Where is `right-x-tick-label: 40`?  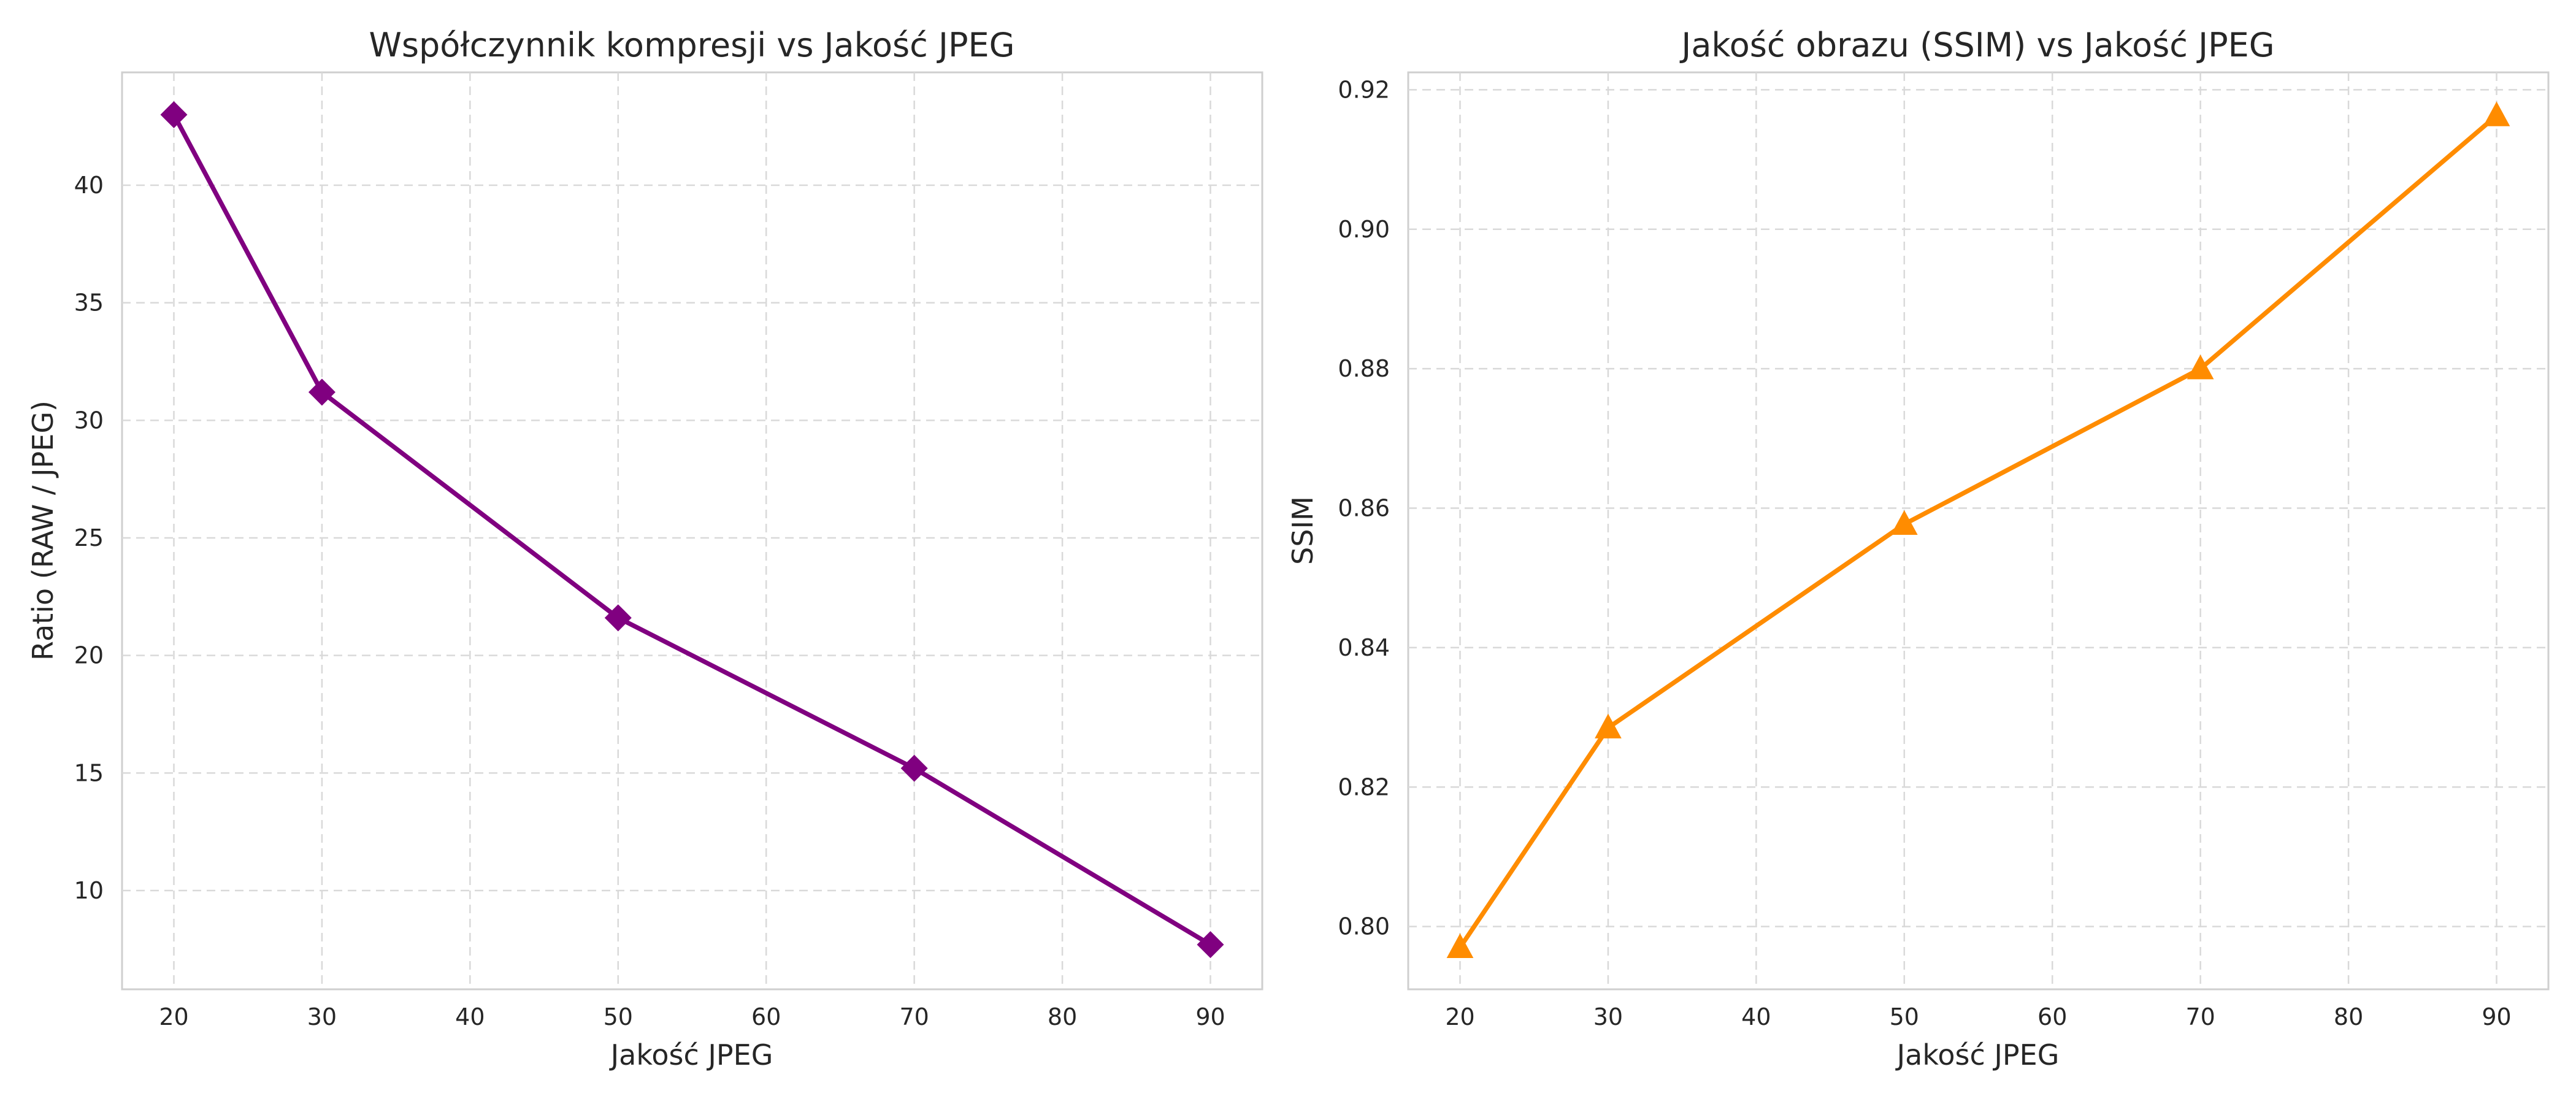
right-x-tick-label: 40 is located at coordinates (1756, 1016).